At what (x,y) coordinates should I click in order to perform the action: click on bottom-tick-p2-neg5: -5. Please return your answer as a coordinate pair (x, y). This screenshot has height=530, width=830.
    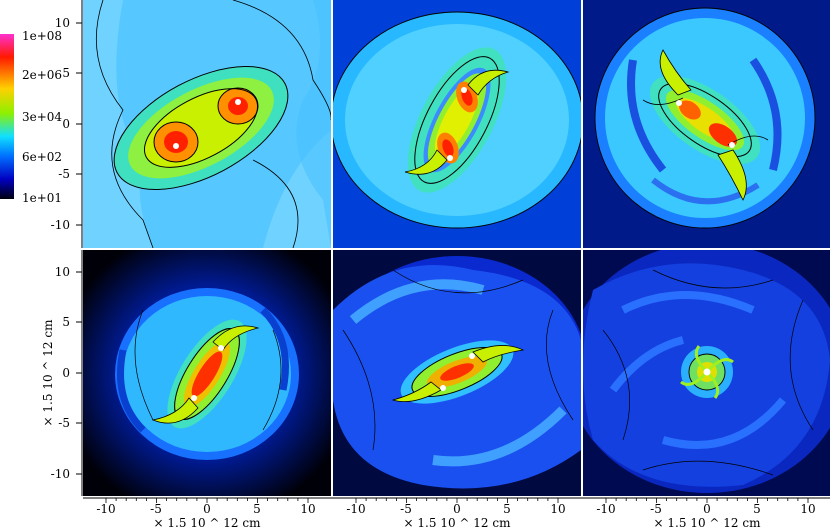
    Looking at the image, I should click on (406, 509).